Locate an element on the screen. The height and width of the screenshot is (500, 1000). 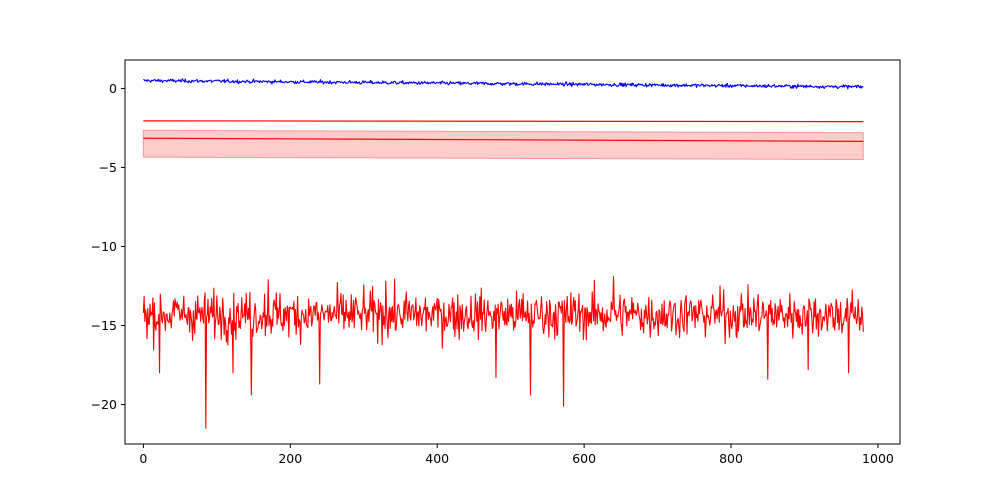
x-tick-label: 0 is located at coordinates (143, 458).